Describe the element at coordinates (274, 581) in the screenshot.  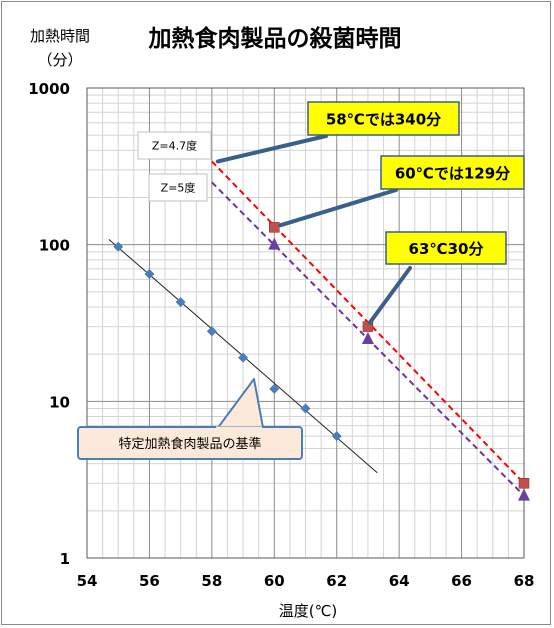
I see `x-tick-label: 60` at that location.